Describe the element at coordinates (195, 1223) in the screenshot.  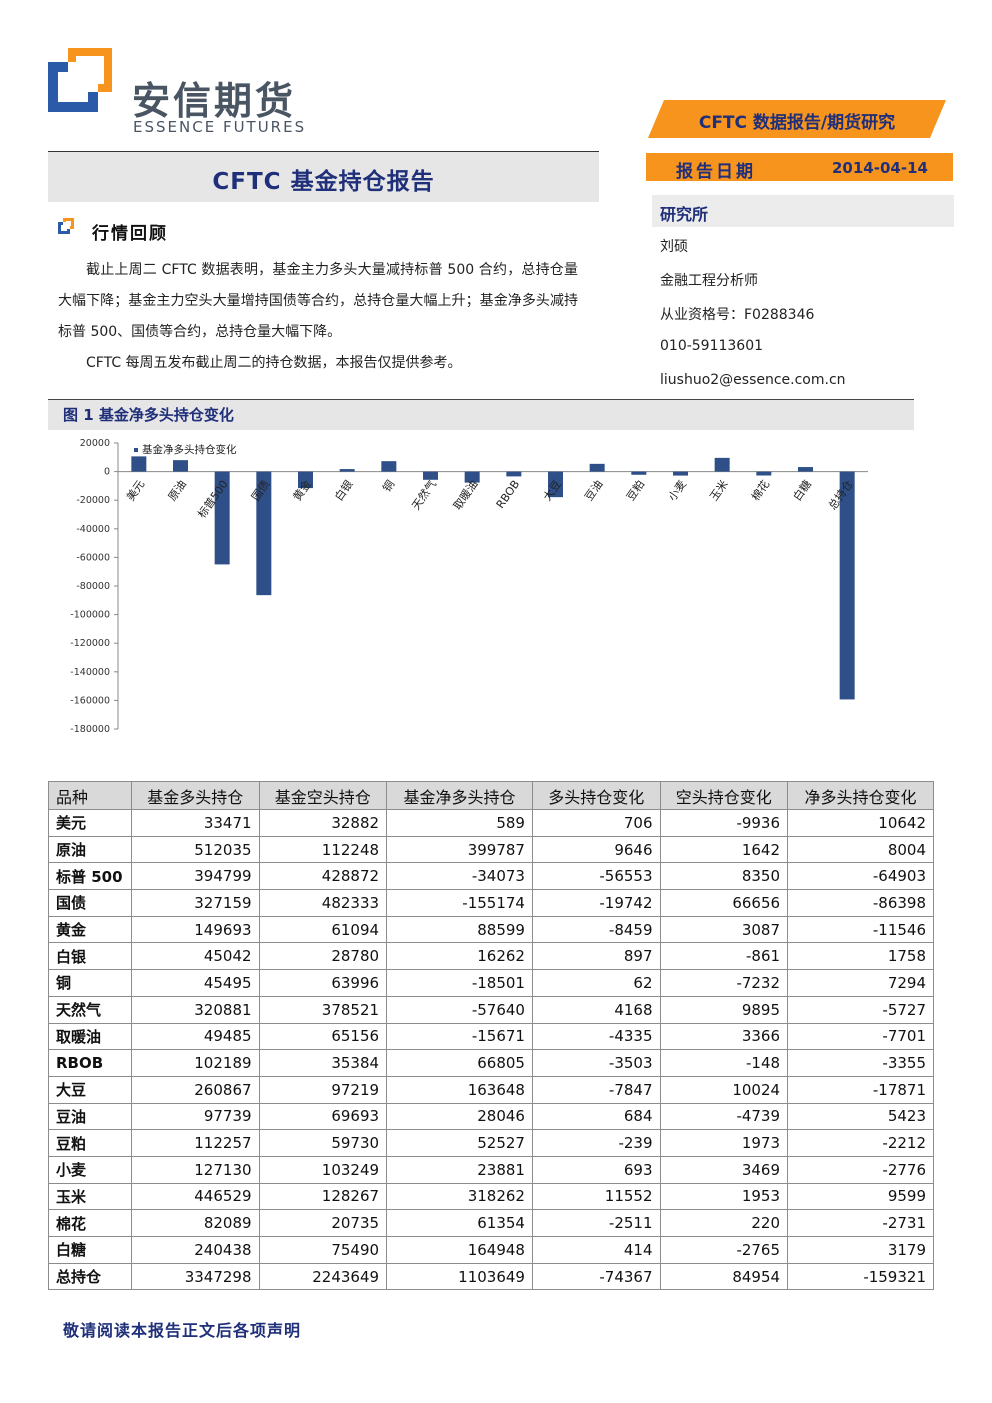
I see `table-cell: 82089` at that location.